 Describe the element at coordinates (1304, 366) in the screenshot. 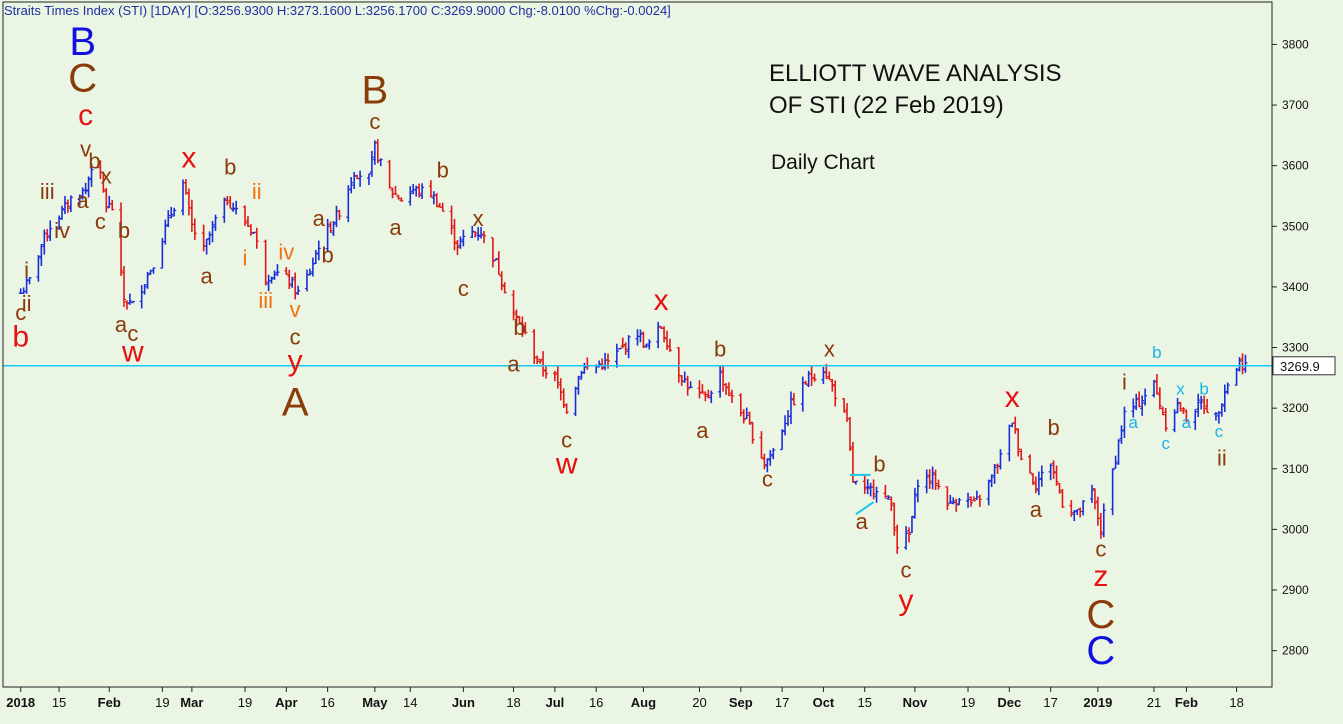

I see `current-price-tag: 3269.9` at that location.